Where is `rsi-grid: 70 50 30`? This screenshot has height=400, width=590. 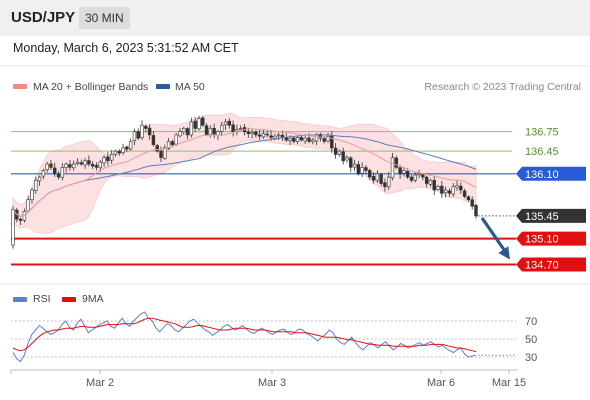
rsi-grid: 70 50 30 is located at coordinates (274, 340).